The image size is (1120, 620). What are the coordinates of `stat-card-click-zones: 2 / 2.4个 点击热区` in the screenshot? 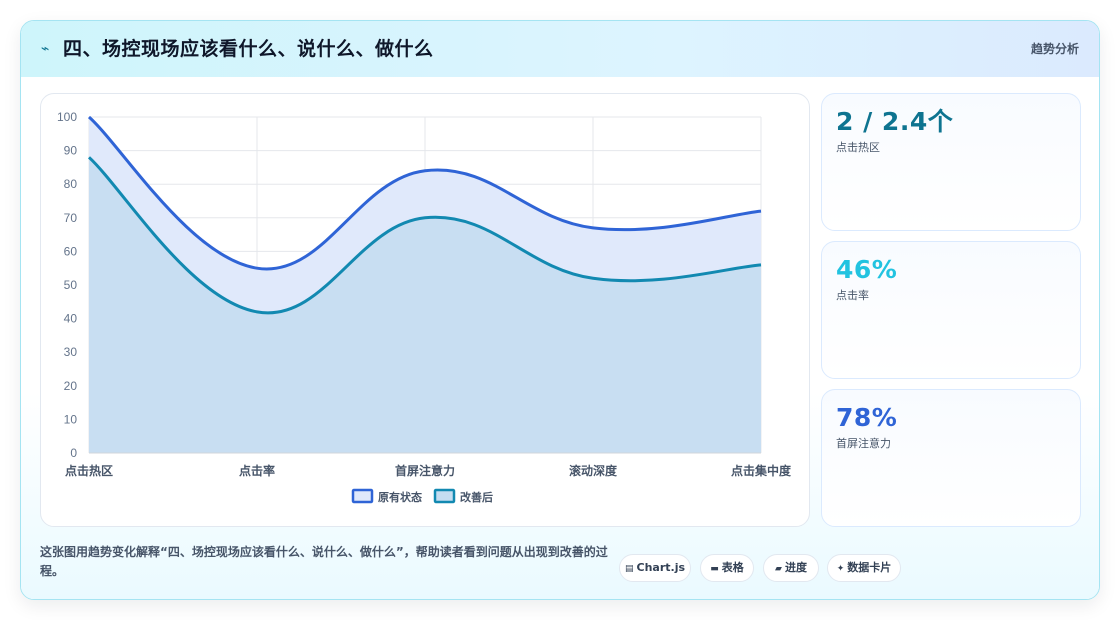 It's located at (951, 162).